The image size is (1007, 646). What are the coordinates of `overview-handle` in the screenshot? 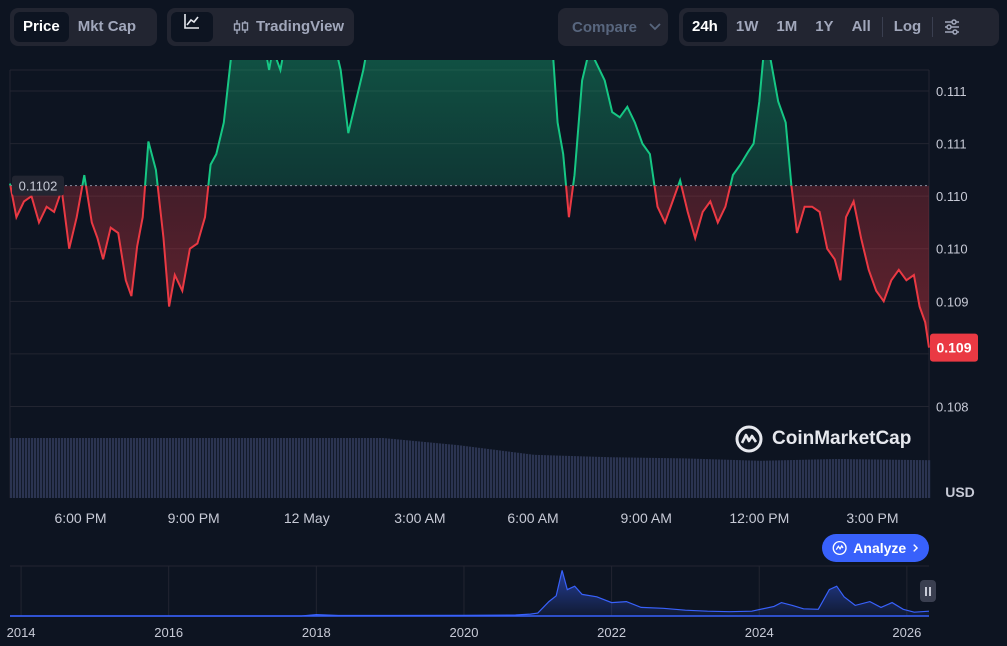 It's located at (928, 591).